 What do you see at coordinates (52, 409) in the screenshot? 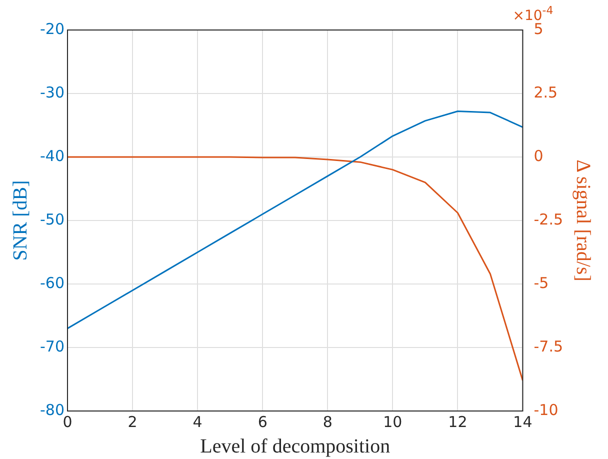
I see `y-tick-label: -80` at bounding box center [52, 409].